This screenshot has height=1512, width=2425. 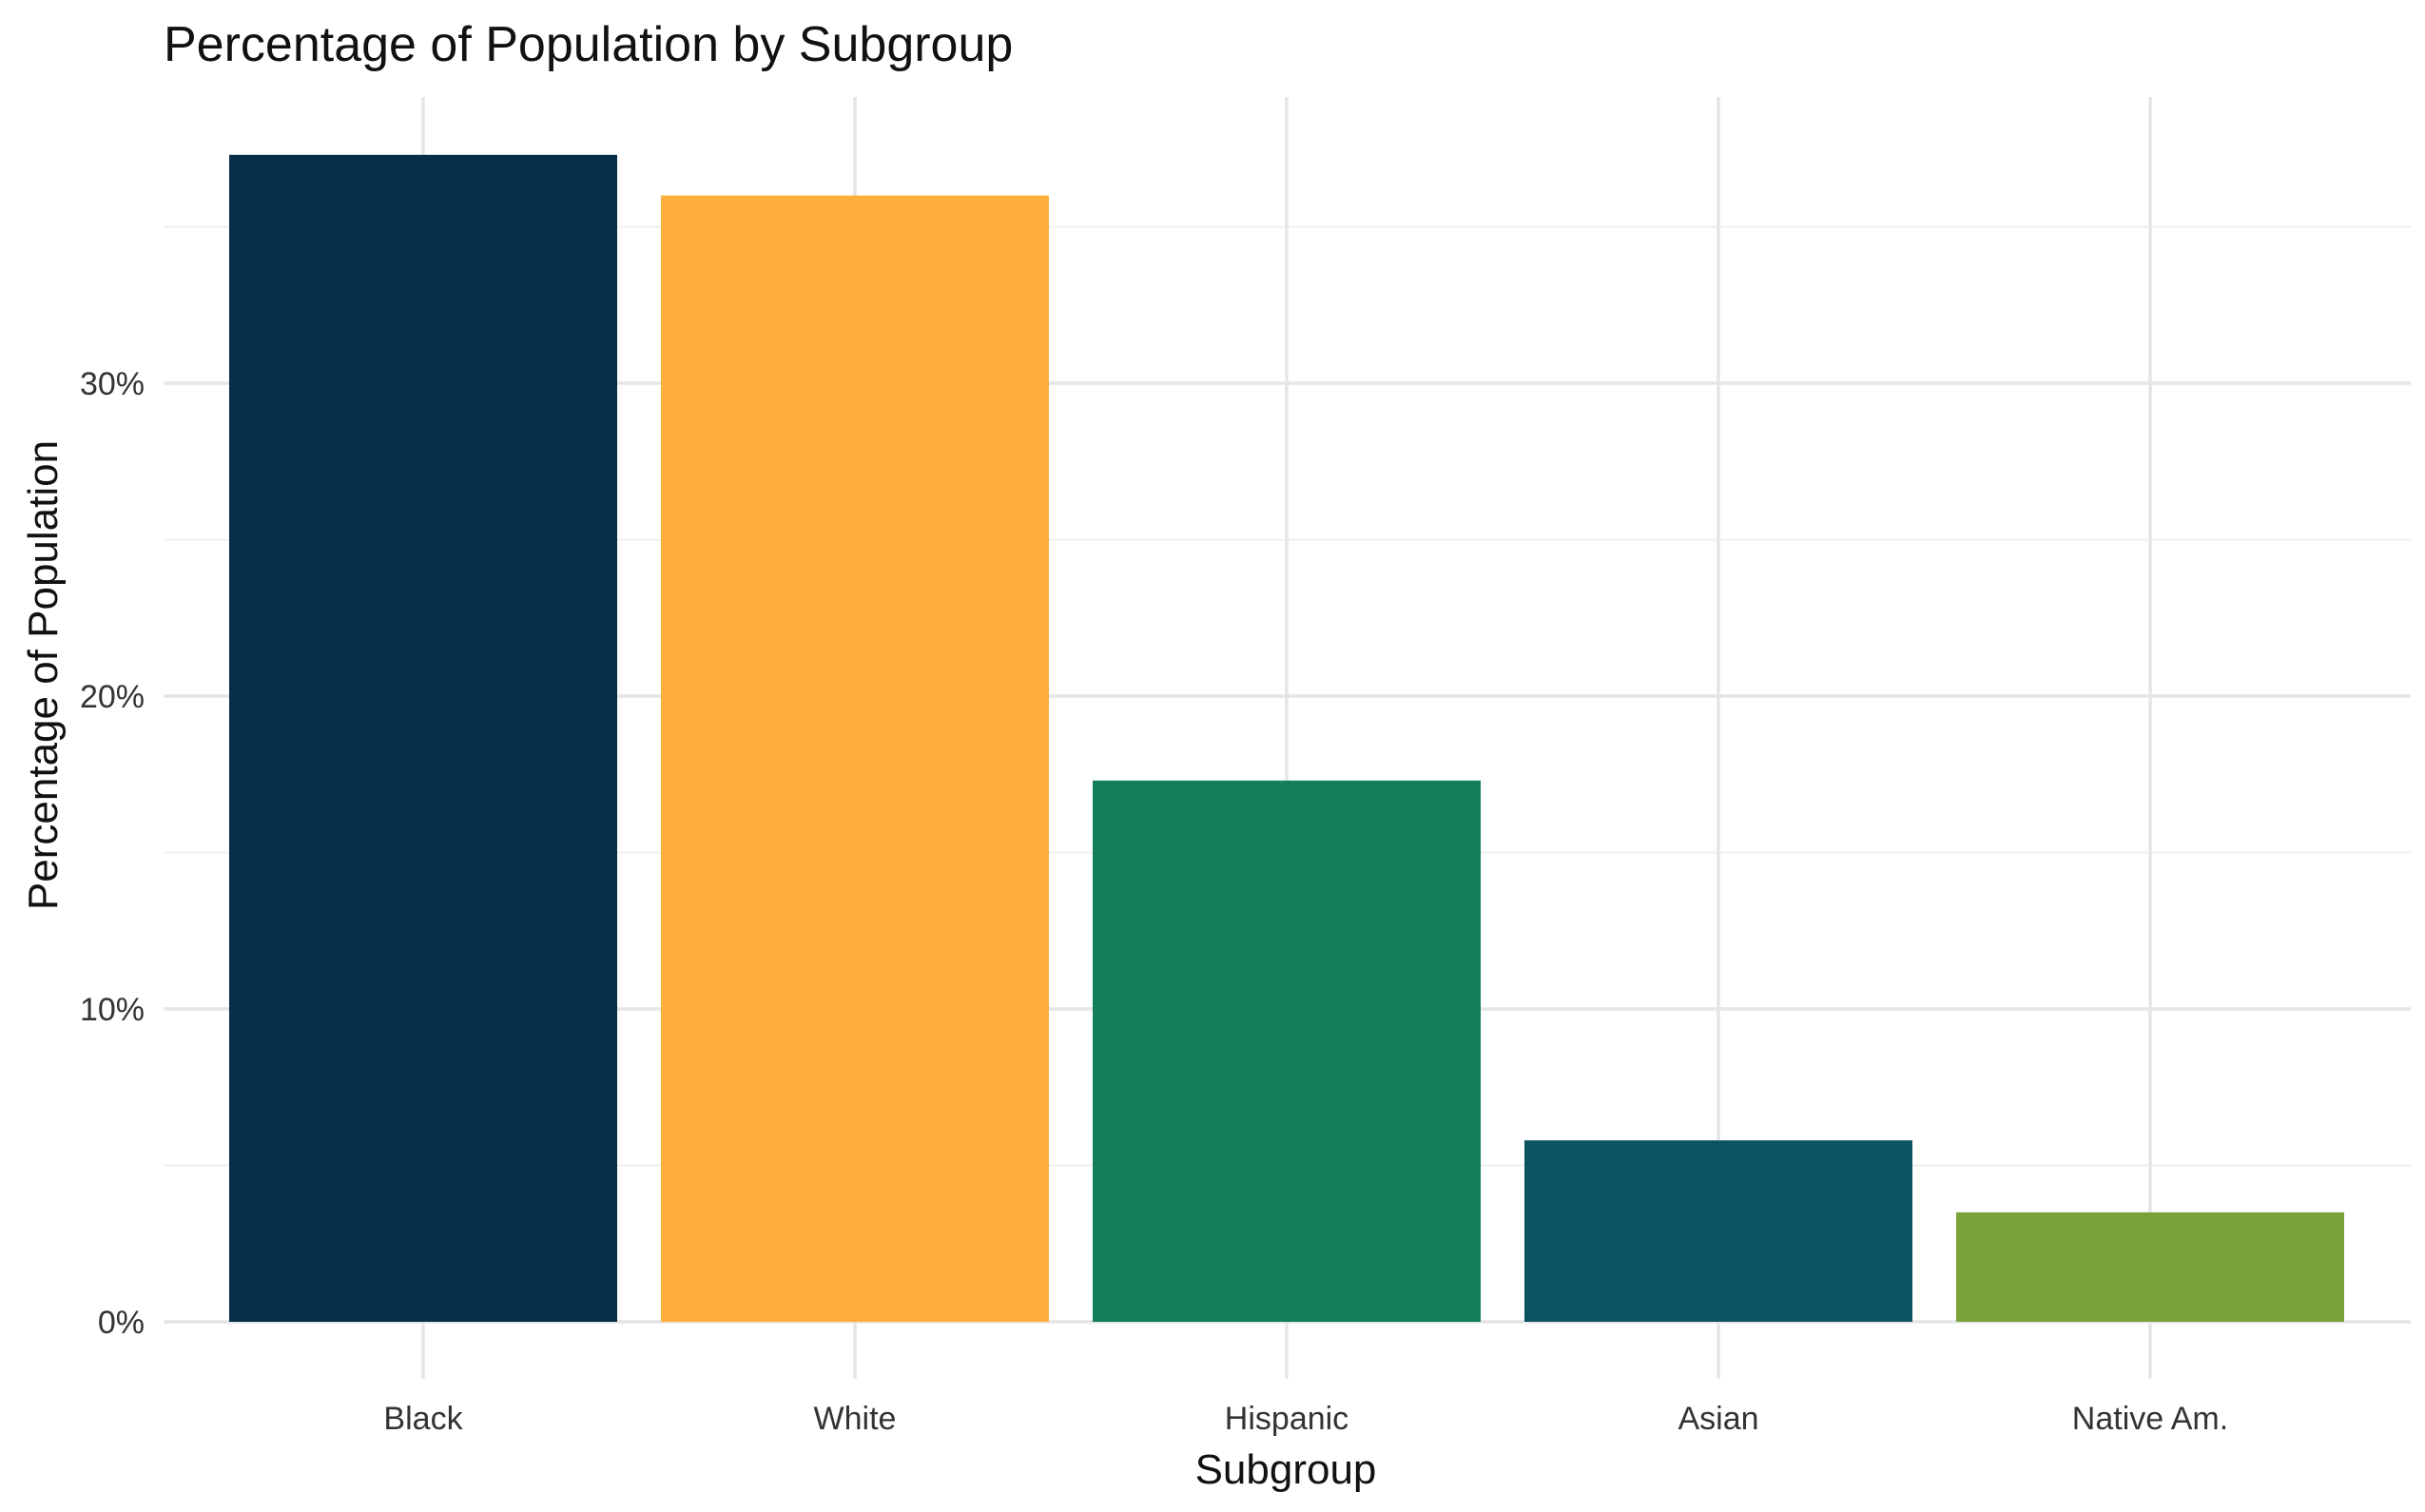 I want to click on bar-asian, so click(x=1718, y=1231).